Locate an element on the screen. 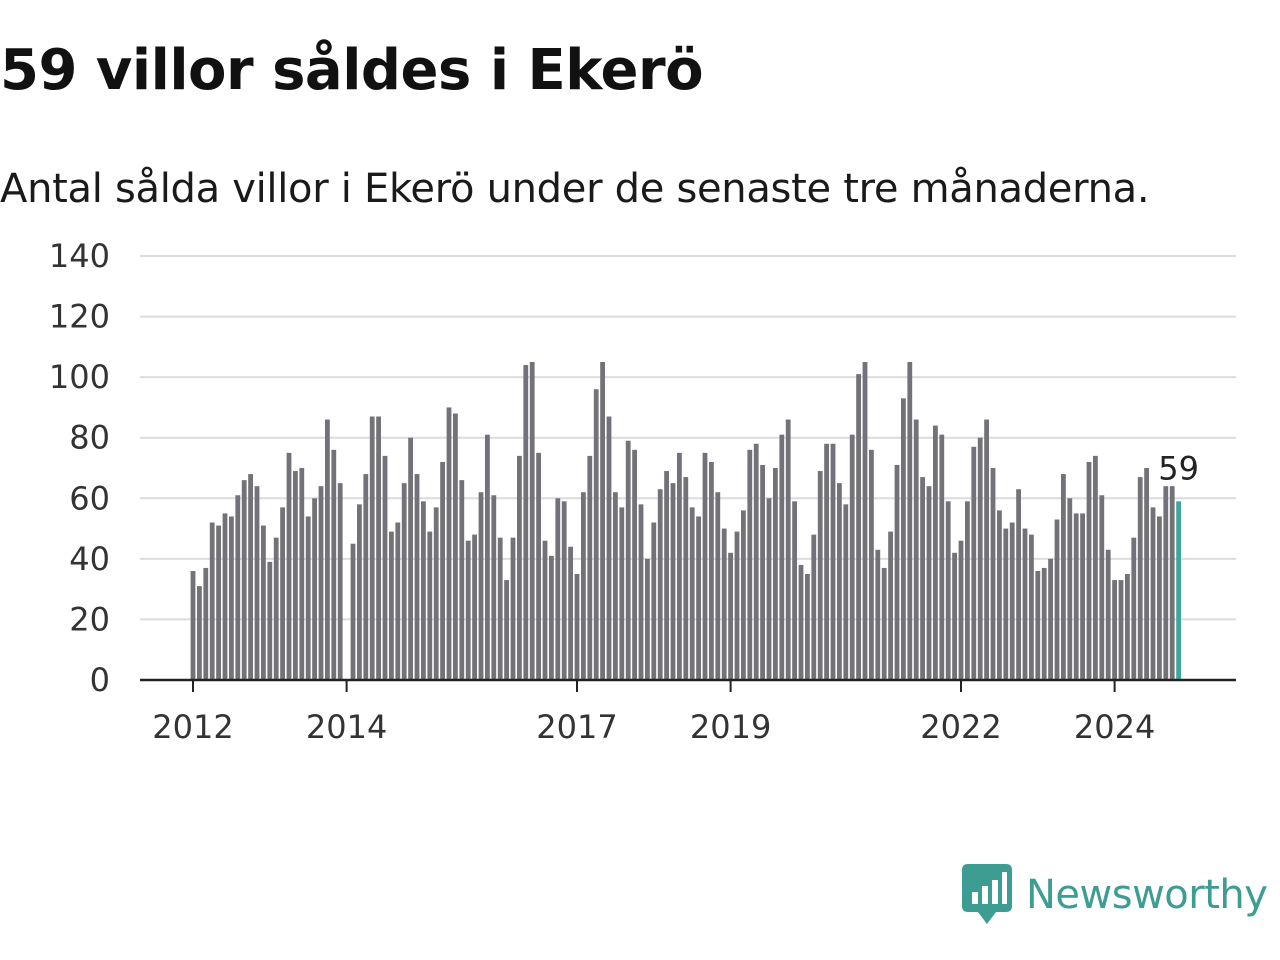 This screenshot has height=960, width=1280. y-tick-label: 0 is located at coordinates (100, 680).